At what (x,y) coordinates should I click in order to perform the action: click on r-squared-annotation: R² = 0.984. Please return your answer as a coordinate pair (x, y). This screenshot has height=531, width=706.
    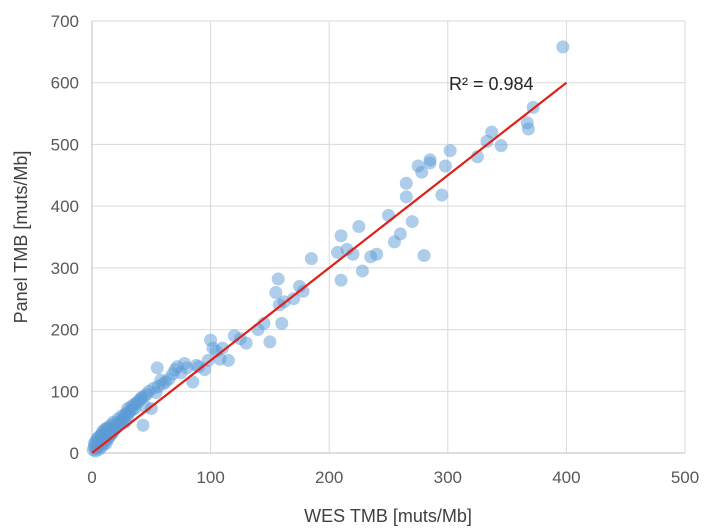
    Looking at the image, I should click on (491, 84).